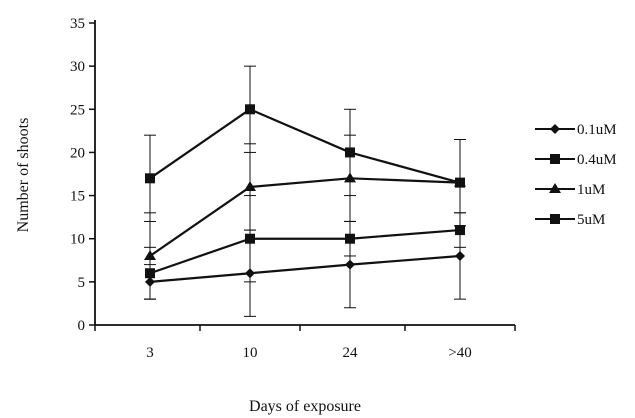 This screenshot has height=418, width=635. I want to click on y-tick-label: 25, so click(77, 110).